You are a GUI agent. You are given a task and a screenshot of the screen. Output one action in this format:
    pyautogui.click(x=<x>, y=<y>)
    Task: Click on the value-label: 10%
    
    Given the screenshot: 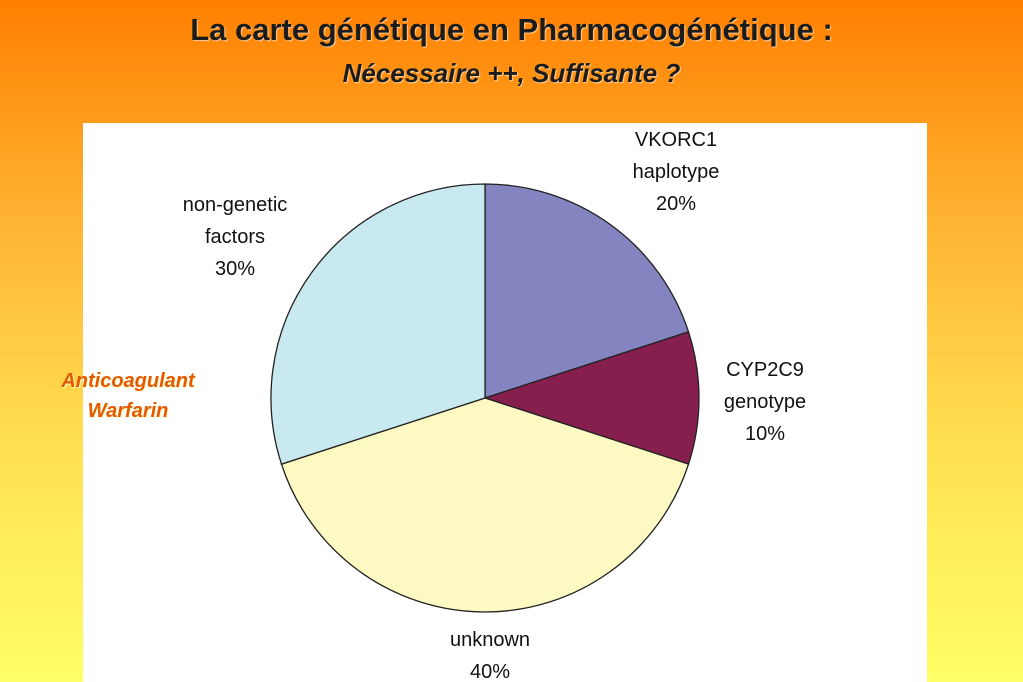 What is the action you would take?
    pyautogui.click(x=765, y=434)
    